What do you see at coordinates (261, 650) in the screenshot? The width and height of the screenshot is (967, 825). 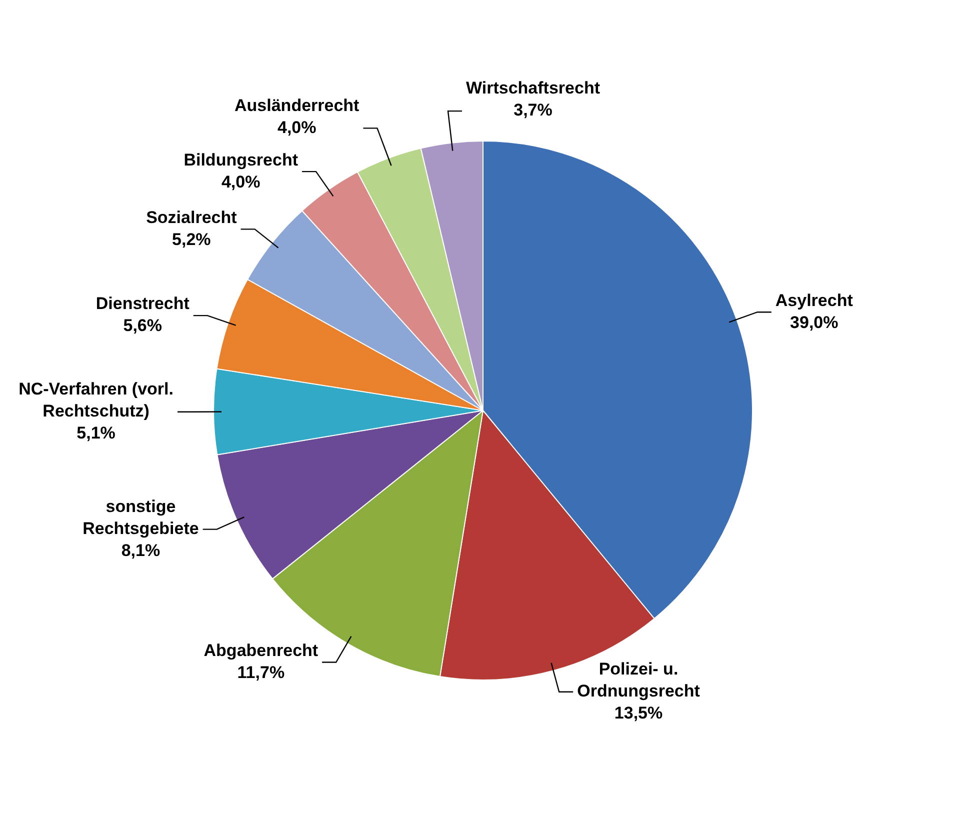 I see `slice-label: Abgabenrecht` at bounding box center [261, 650].